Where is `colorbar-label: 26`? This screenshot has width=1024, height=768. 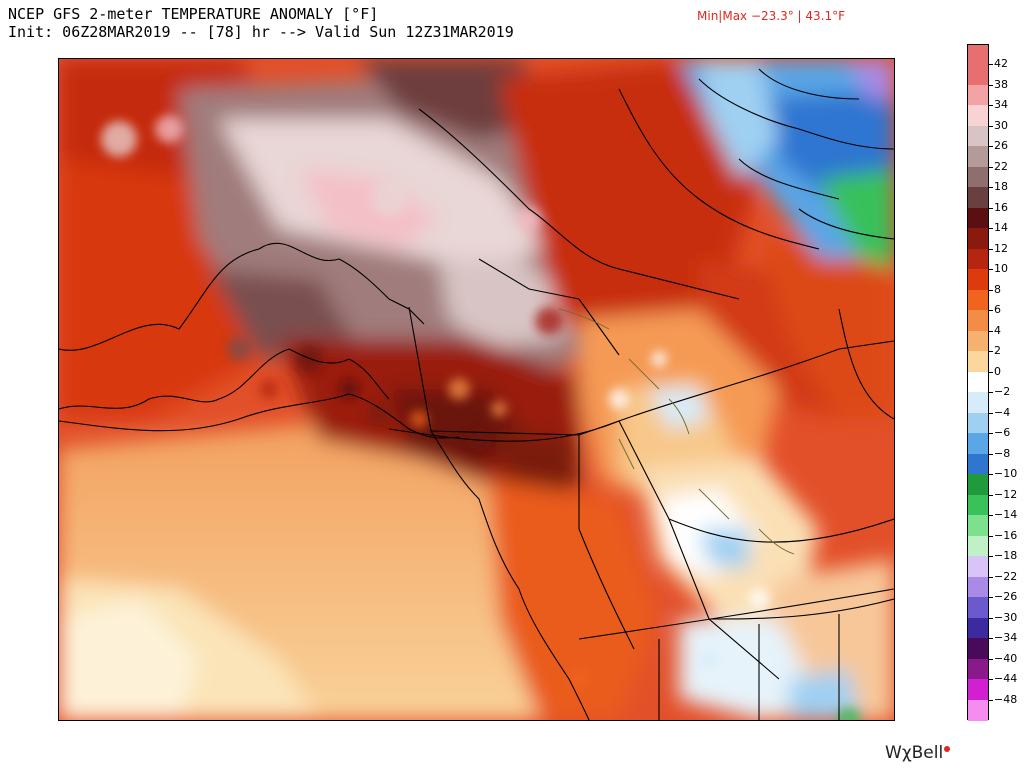 colorbar-label: 26 is located at coordinates (1001, 146).